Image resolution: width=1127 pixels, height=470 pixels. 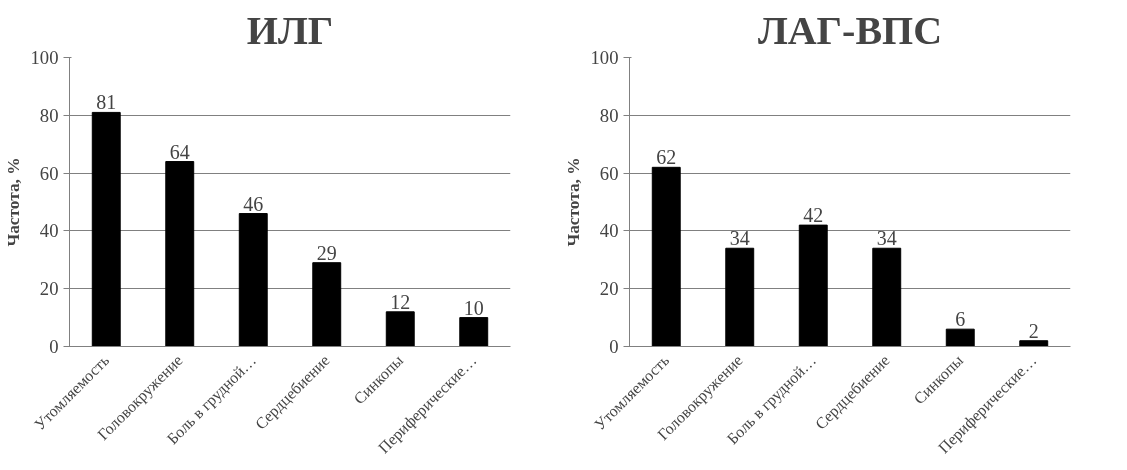 I want to click on data-label: 42, so click(x=813, y=215).